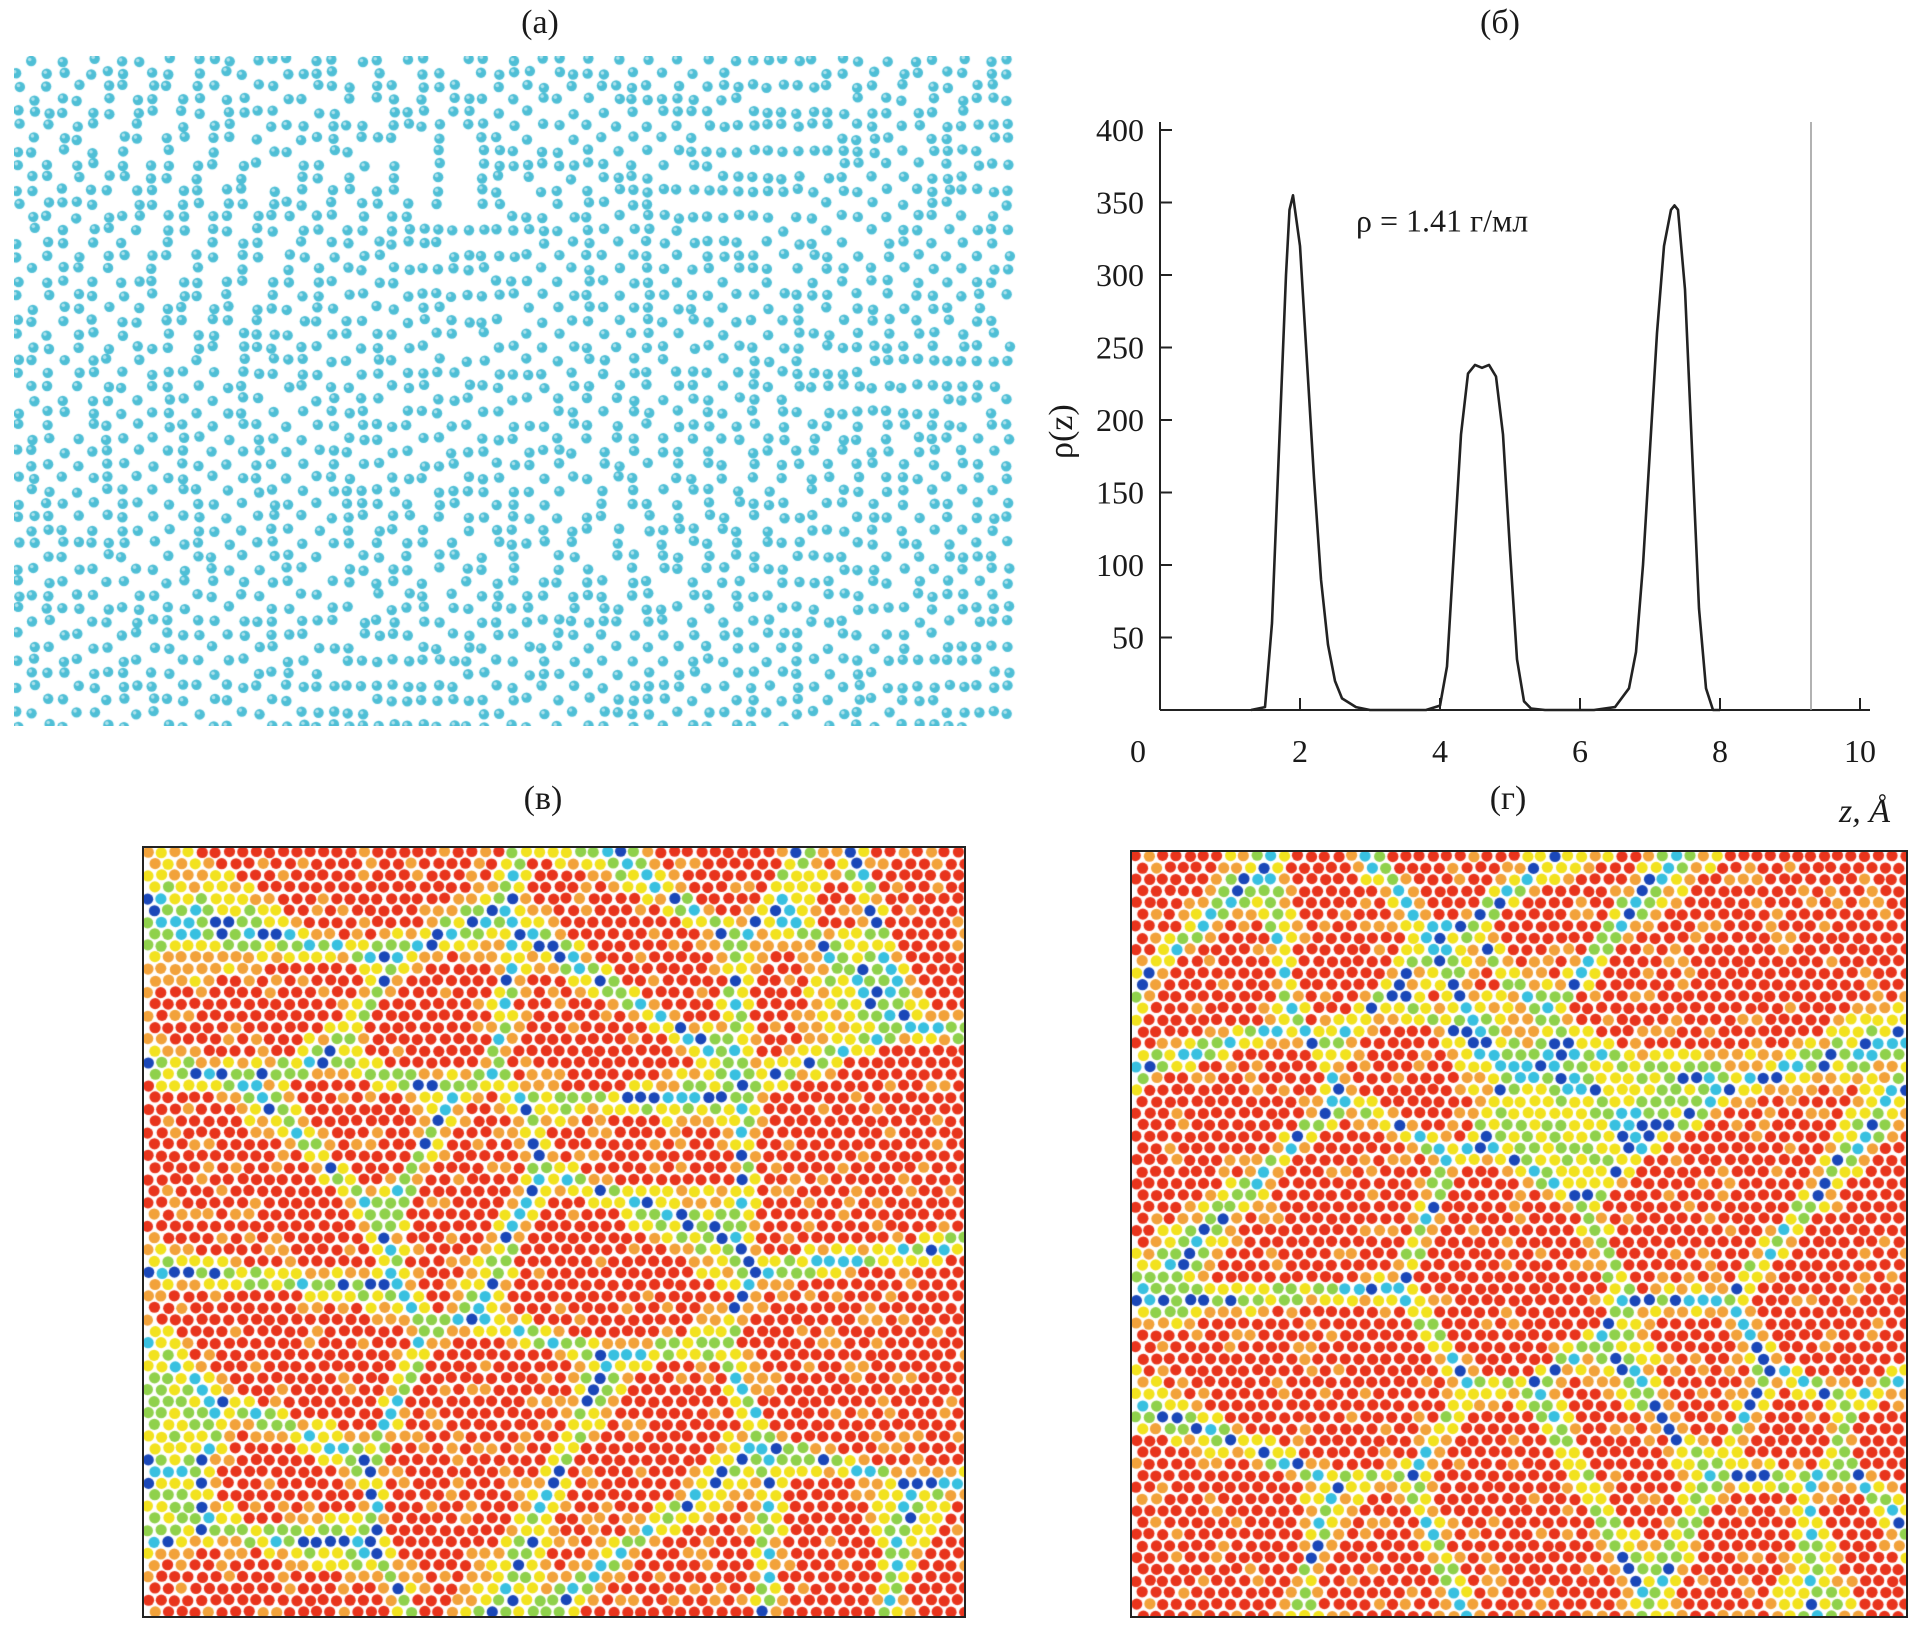 The image size is (1912, 1628). What do you see at coordinates (1580, 751) in the screenshot?
I see `x-tick-label: 6` at bounding box center [1580, 751].